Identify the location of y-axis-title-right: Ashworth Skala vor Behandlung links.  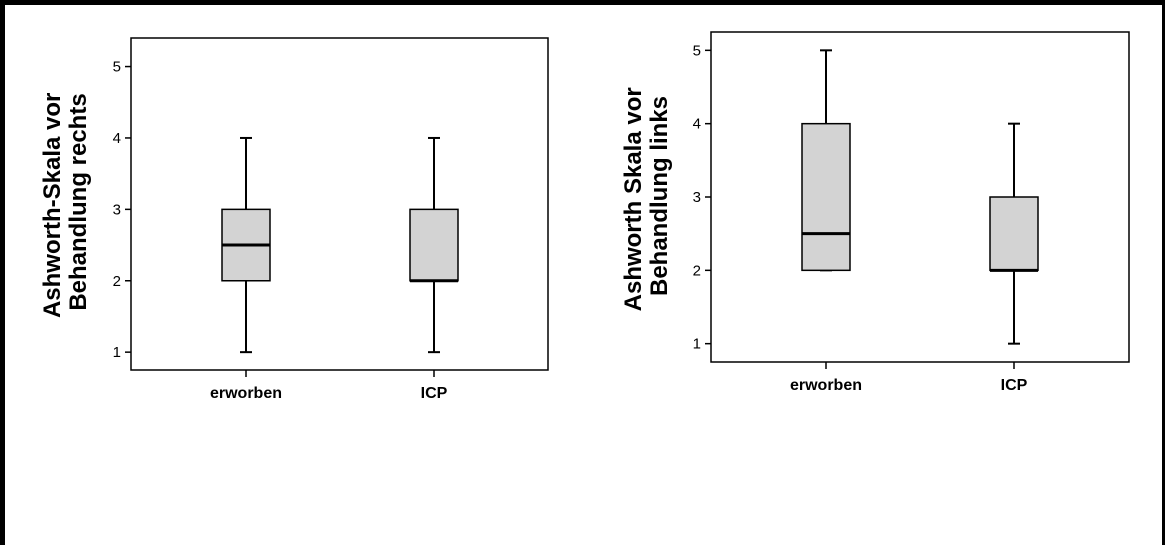
(646, 196).